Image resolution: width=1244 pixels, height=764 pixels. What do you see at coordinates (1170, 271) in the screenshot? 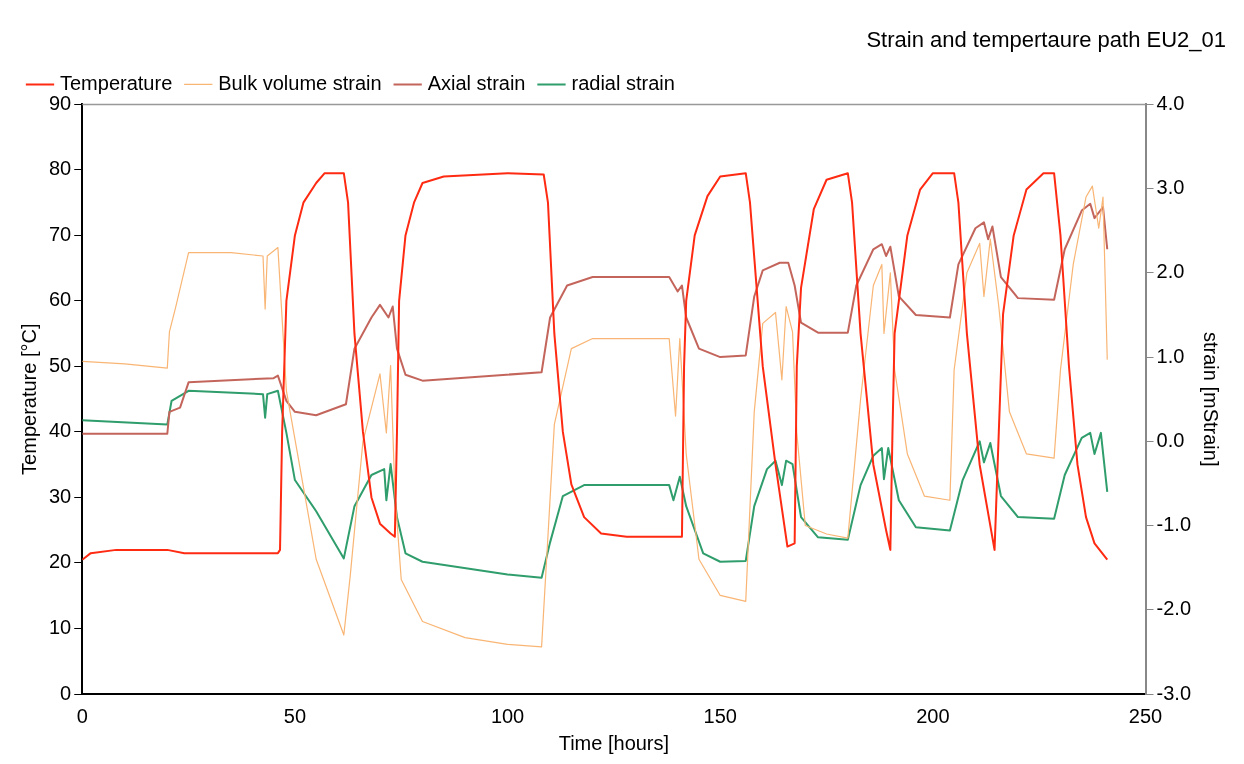
I see `y2-tick-label: 2.0` at bounding box center [1170, 271].